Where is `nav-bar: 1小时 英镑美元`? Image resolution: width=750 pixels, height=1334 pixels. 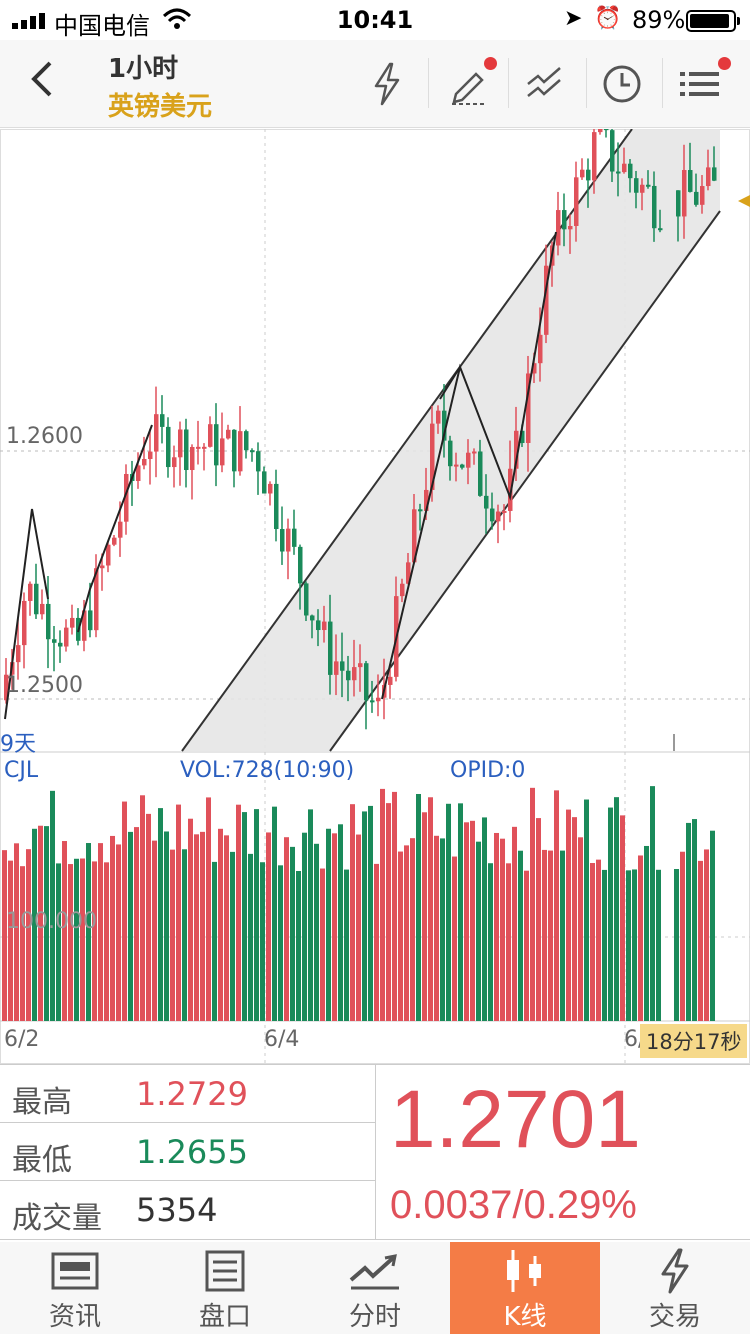
nav-bar: 1小时 英镑美元 is located at coordinates (375, 84).